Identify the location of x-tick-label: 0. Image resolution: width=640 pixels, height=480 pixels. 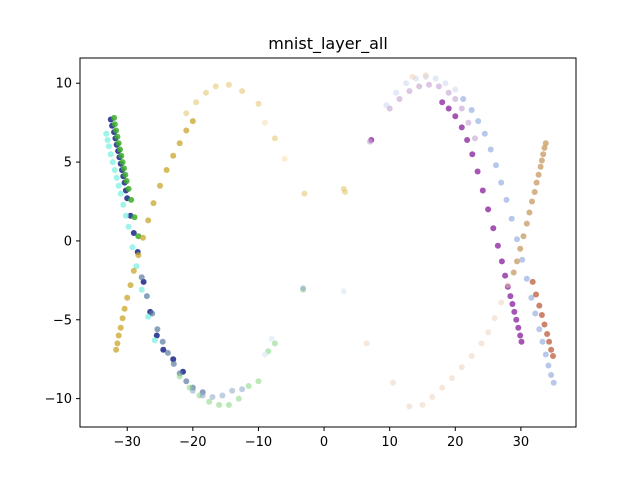
(324, 442).